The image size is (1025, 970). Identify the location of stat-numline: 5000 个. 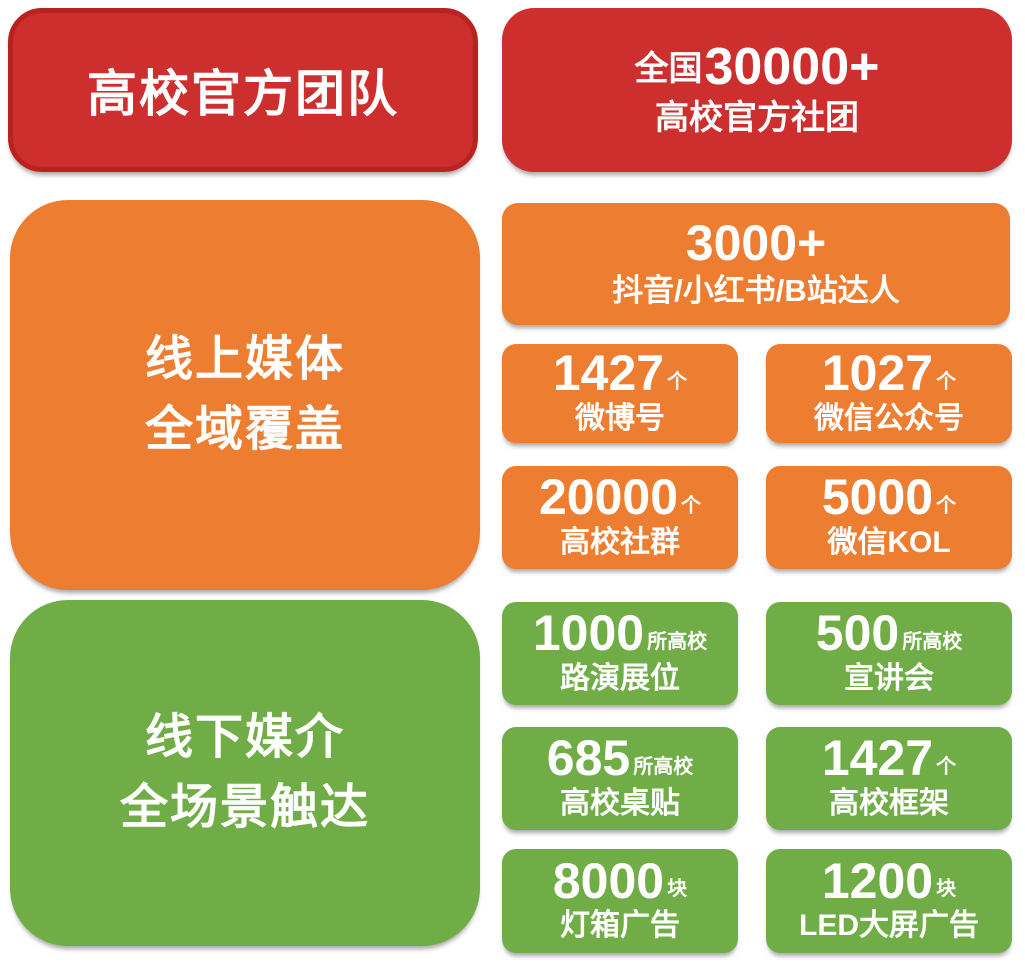
(889, 497).